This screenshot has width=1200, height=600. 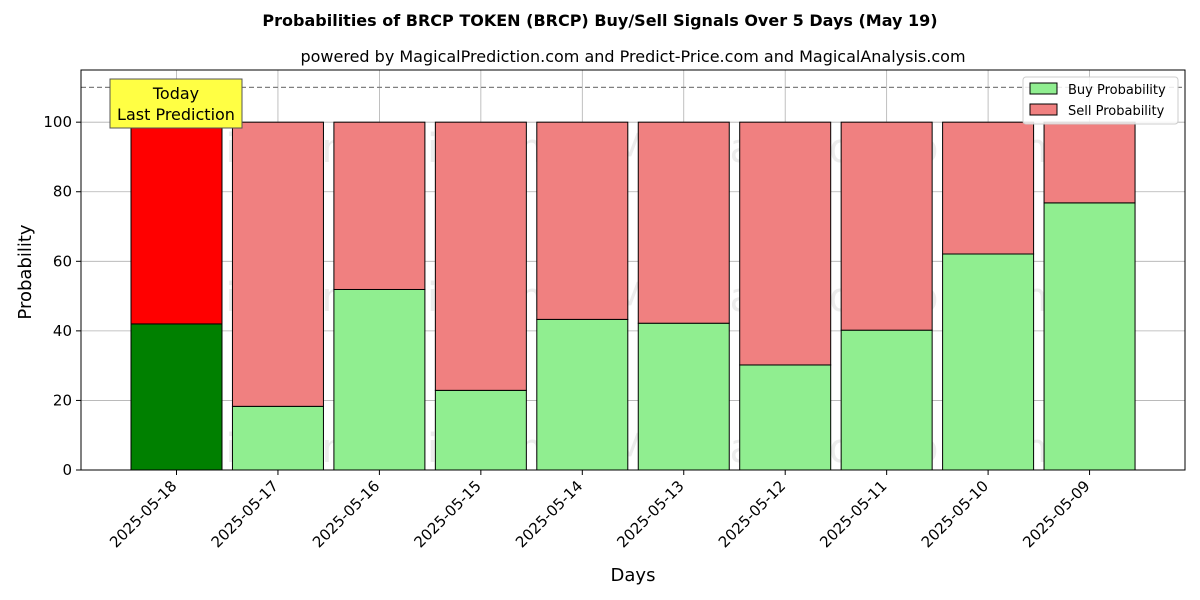 I want to click on y-tick-label: 0, so click(x=67, y=470).